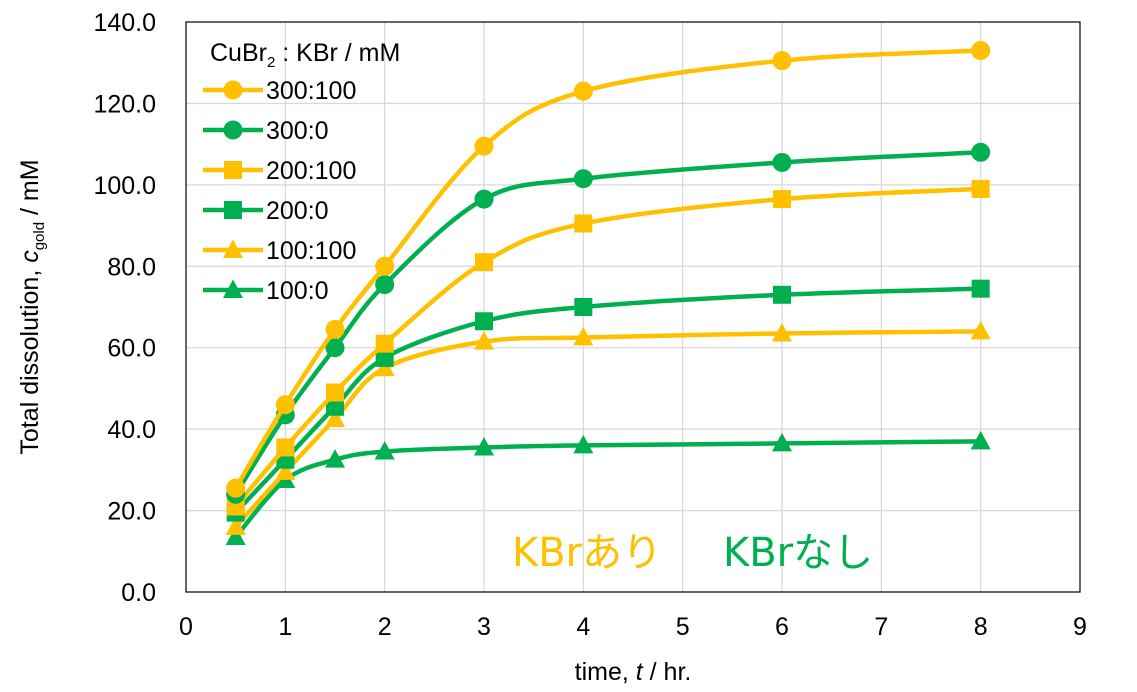  I want to click on legend-item: 100:100, so click(279, 251).